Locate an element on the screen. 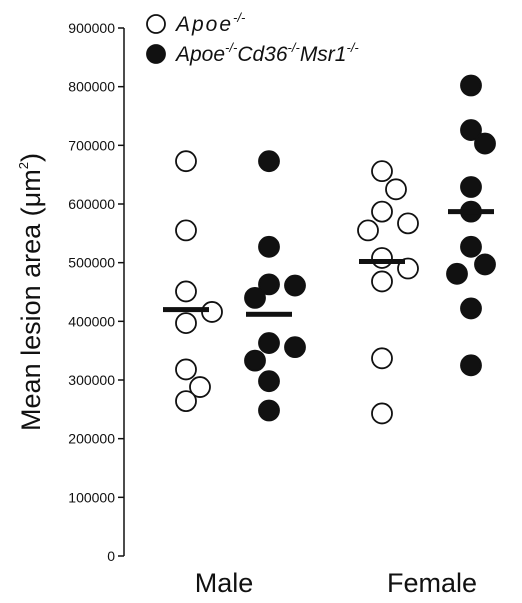 The image size is (522, 603). y-tick-label: 900000 is located at coordinates (91, 28).